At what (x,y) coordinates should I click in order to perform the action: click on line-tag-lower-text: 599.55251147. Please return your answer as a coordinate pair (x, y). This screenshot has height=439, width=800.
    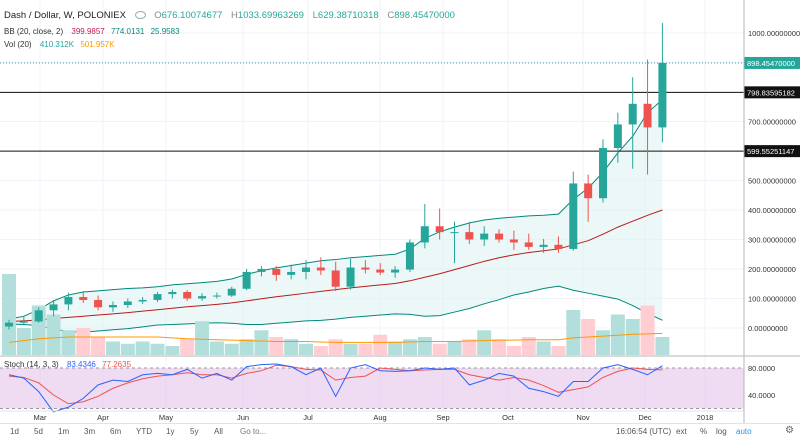
    Looking at the image, I should click on (770, 151).